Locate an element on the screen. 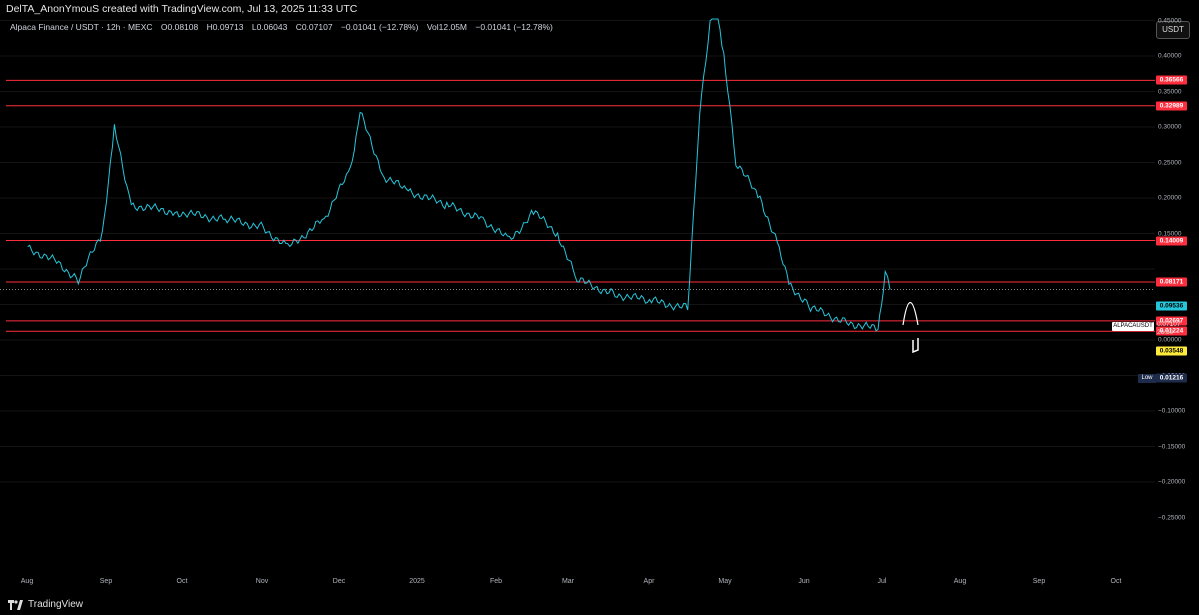 The width and height of the screenshot is (1199, 615). price-tick-label: 0.00000 is located at coordinates (1170, 340).